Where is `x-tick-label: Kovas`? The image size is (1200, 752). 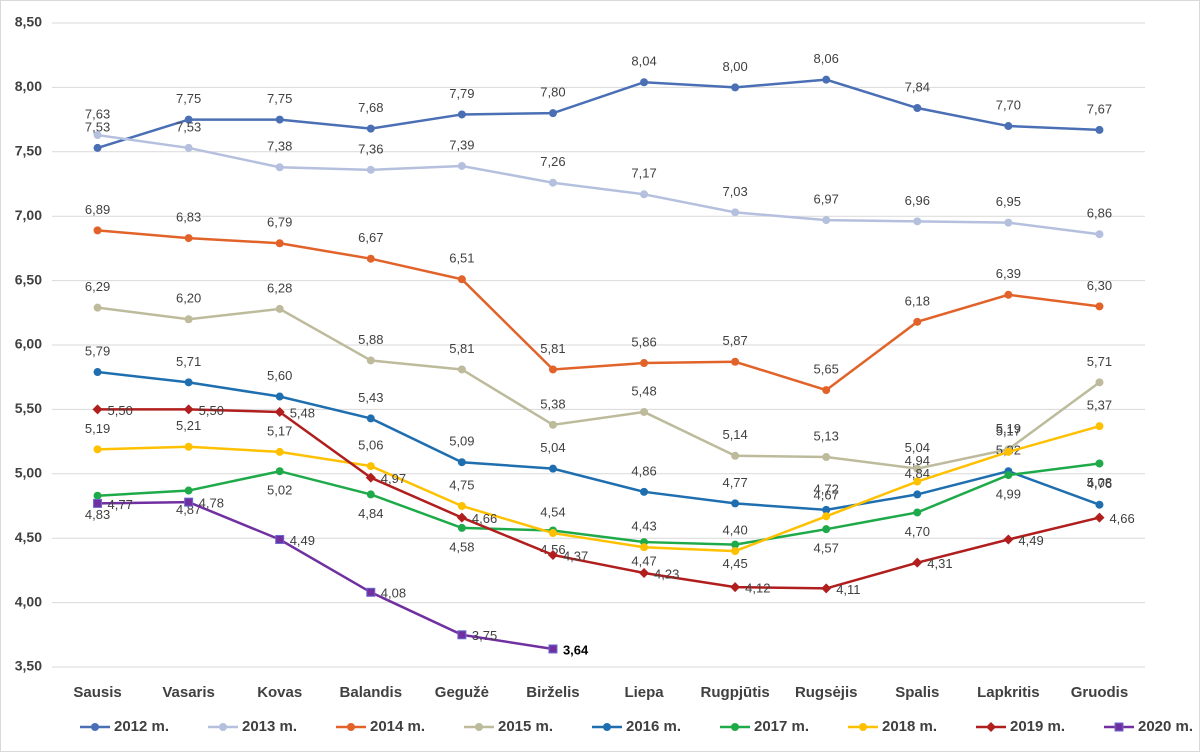 x-tick-label: Kovas is located at coordinates (279, 692).